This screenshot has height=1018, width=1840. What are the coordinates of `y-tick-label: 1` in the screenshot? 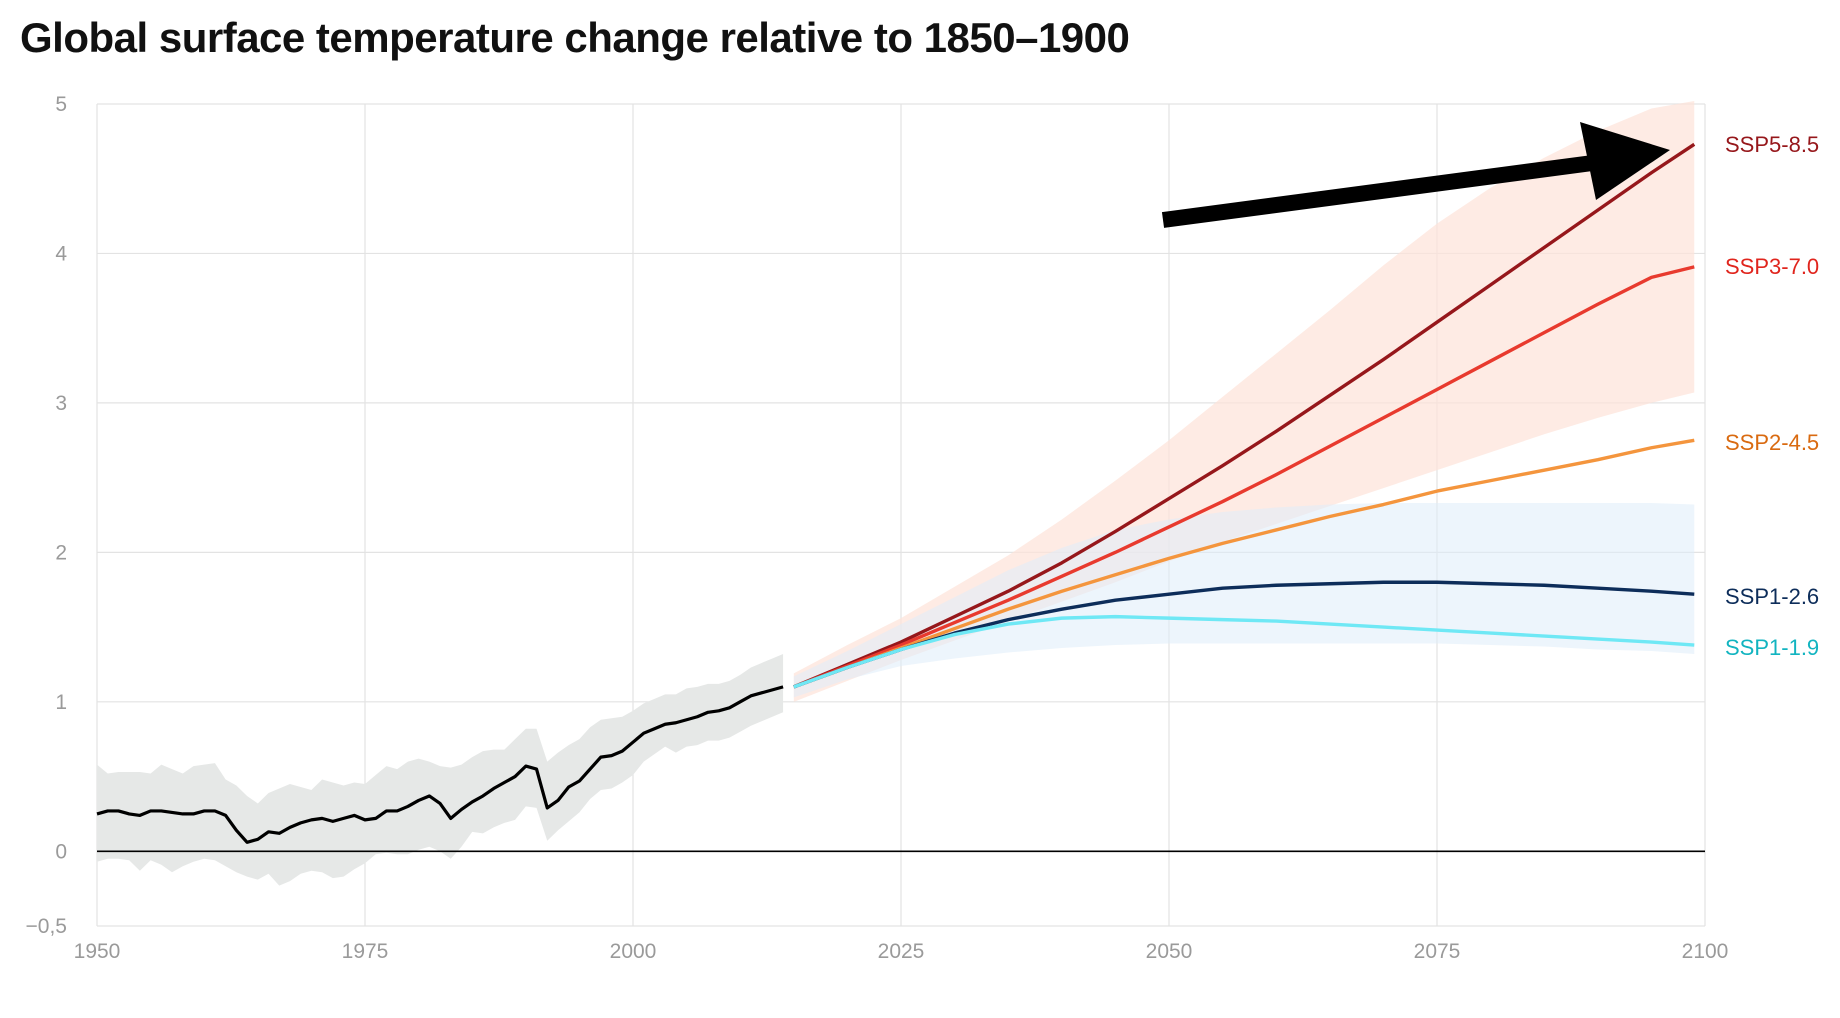 It's located at (61, 702).